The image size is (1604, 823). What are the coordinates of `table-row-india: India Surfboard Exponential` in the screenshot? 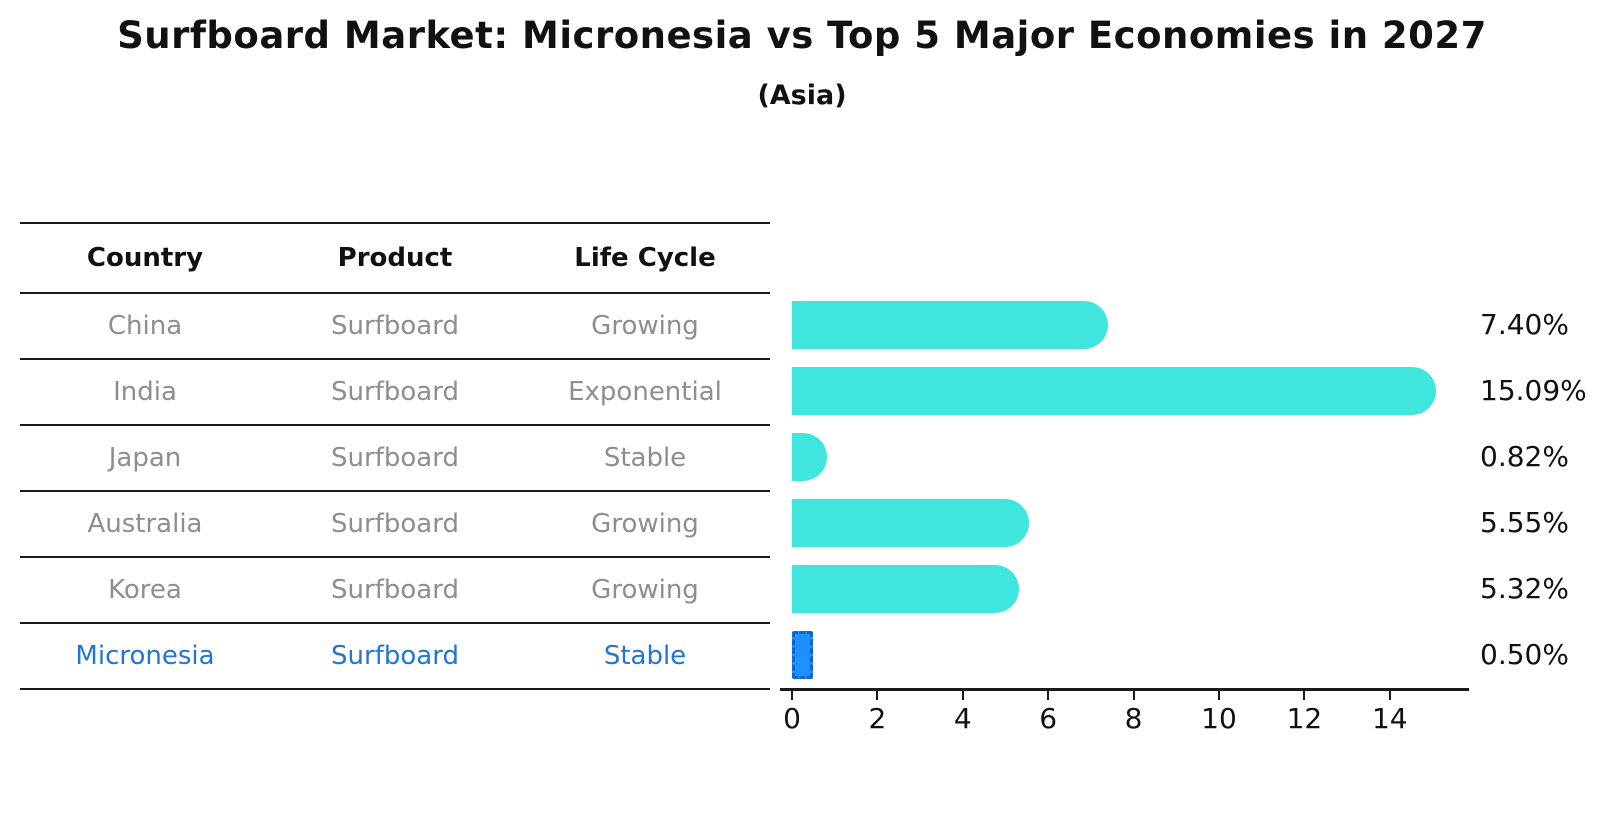 It's located at (395, 393).